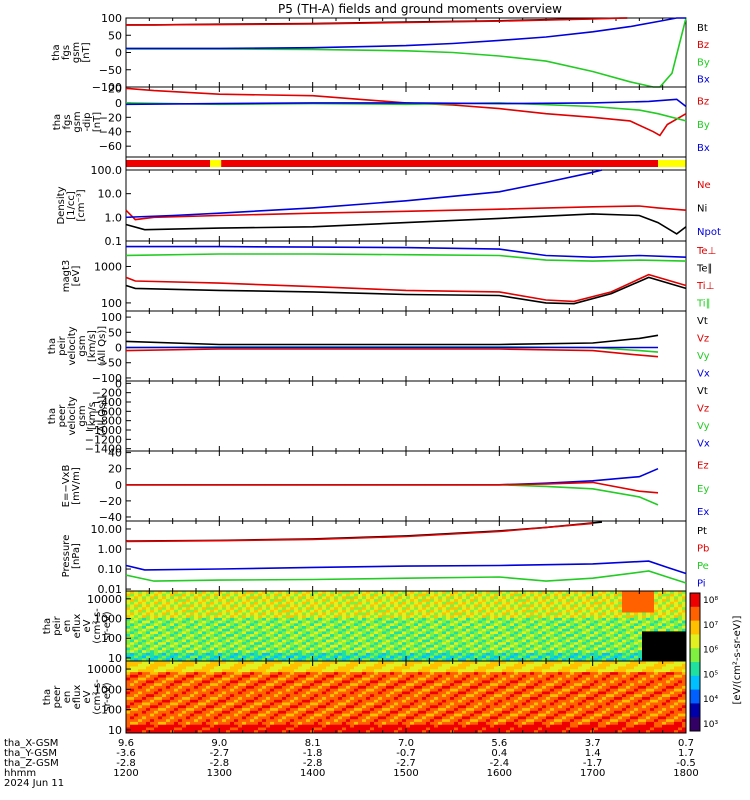  I want to click on spectrogram, so click(406, 626).